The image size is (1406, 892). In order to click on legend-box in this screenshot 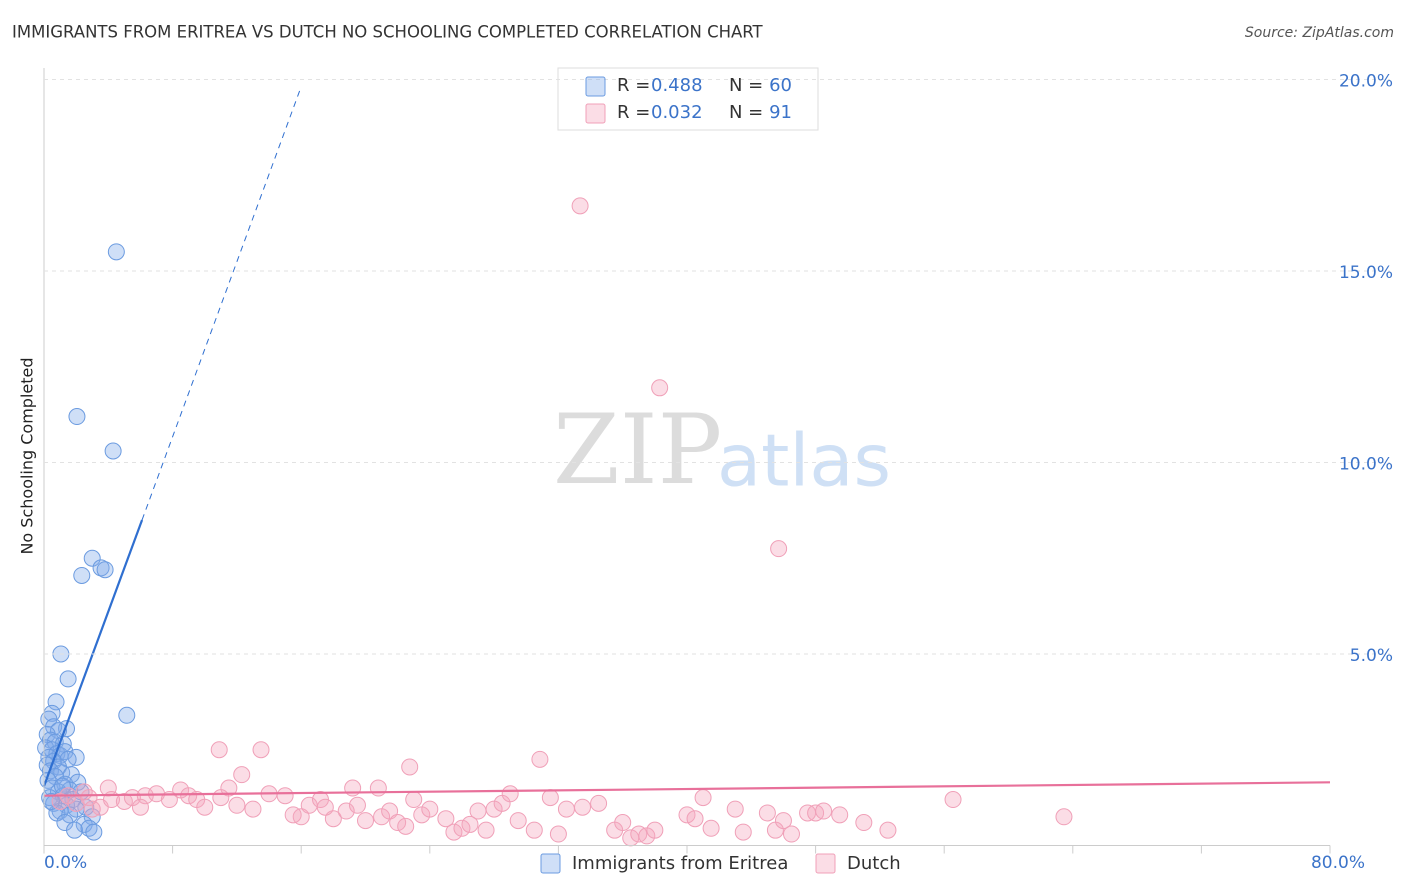, I will do `click(688, 99)`.